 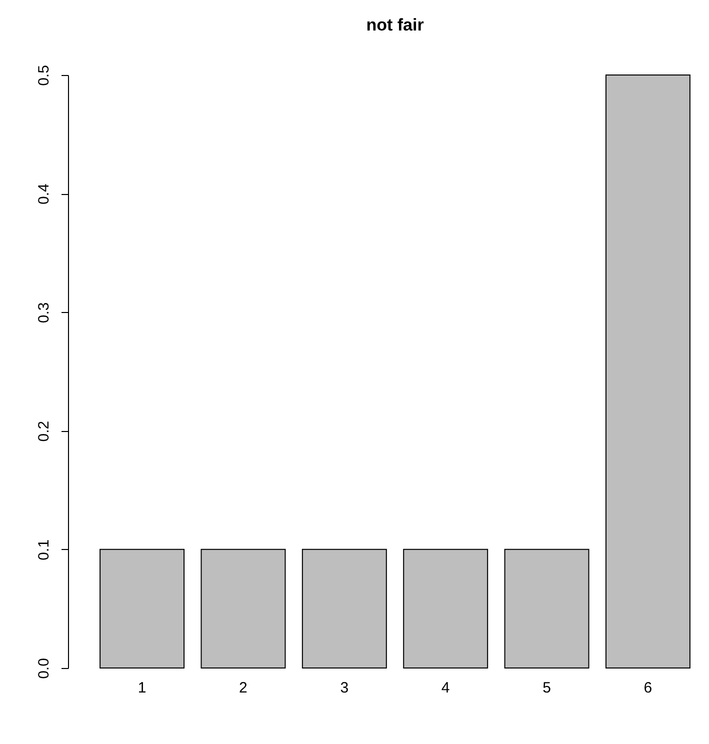 What do you see at coordinates (44, 549) in the screenshot?
I see `y-tick-label: 0.1` at bounding box center [44, 549].